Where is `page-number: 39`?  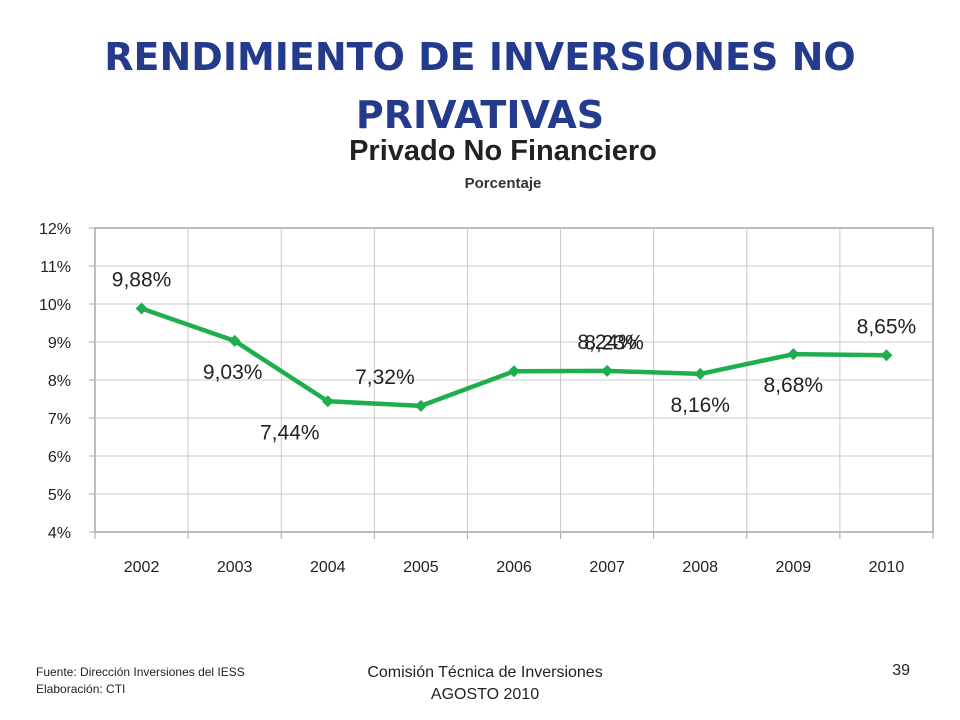
page-number: 39 is located at coordinates (901, 670).